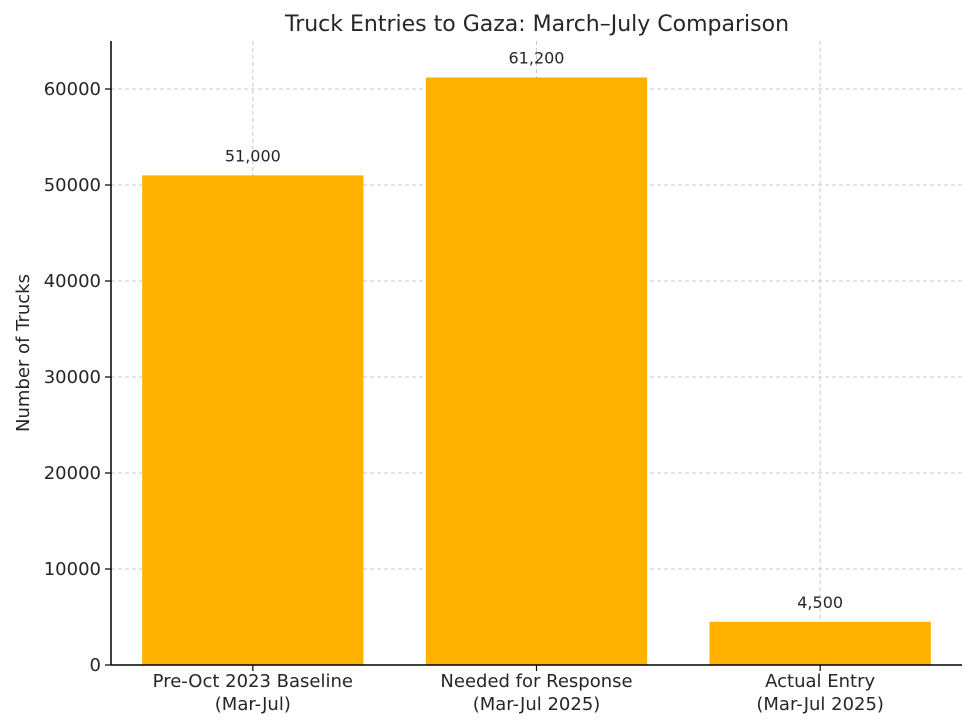 The height and width of the screenshot is (727, 975). I want to click on bar, so click(820, 643).